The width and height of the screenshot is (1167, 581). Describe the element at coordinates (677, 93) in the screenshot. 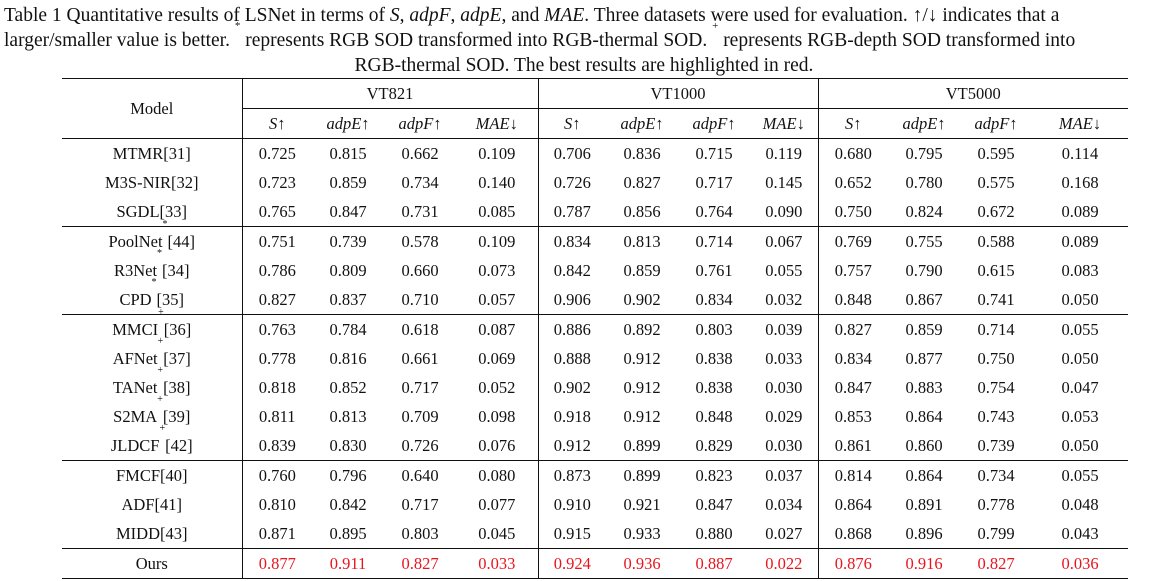

I see `dataset-header-vt1000: VT1000` at that location.